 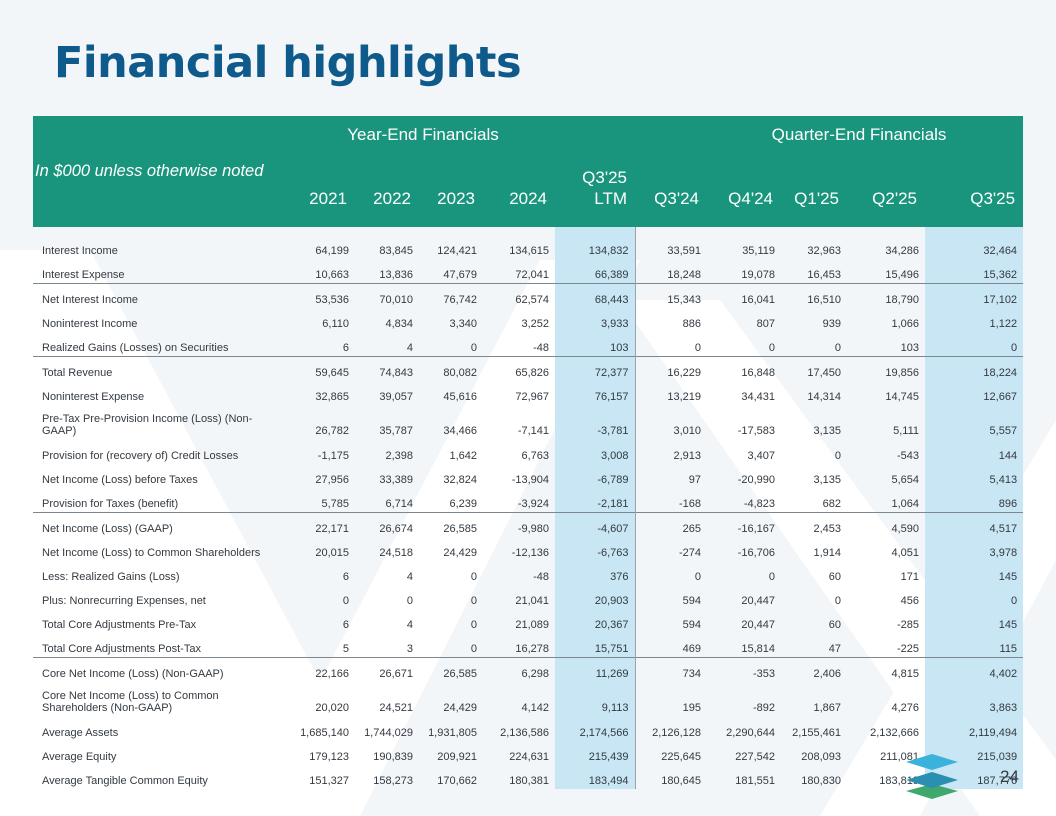 What do you see at coordinates (460, 480) in the screenshot?
I see `table-cell: 32,824` at bounding box center [460, 480].